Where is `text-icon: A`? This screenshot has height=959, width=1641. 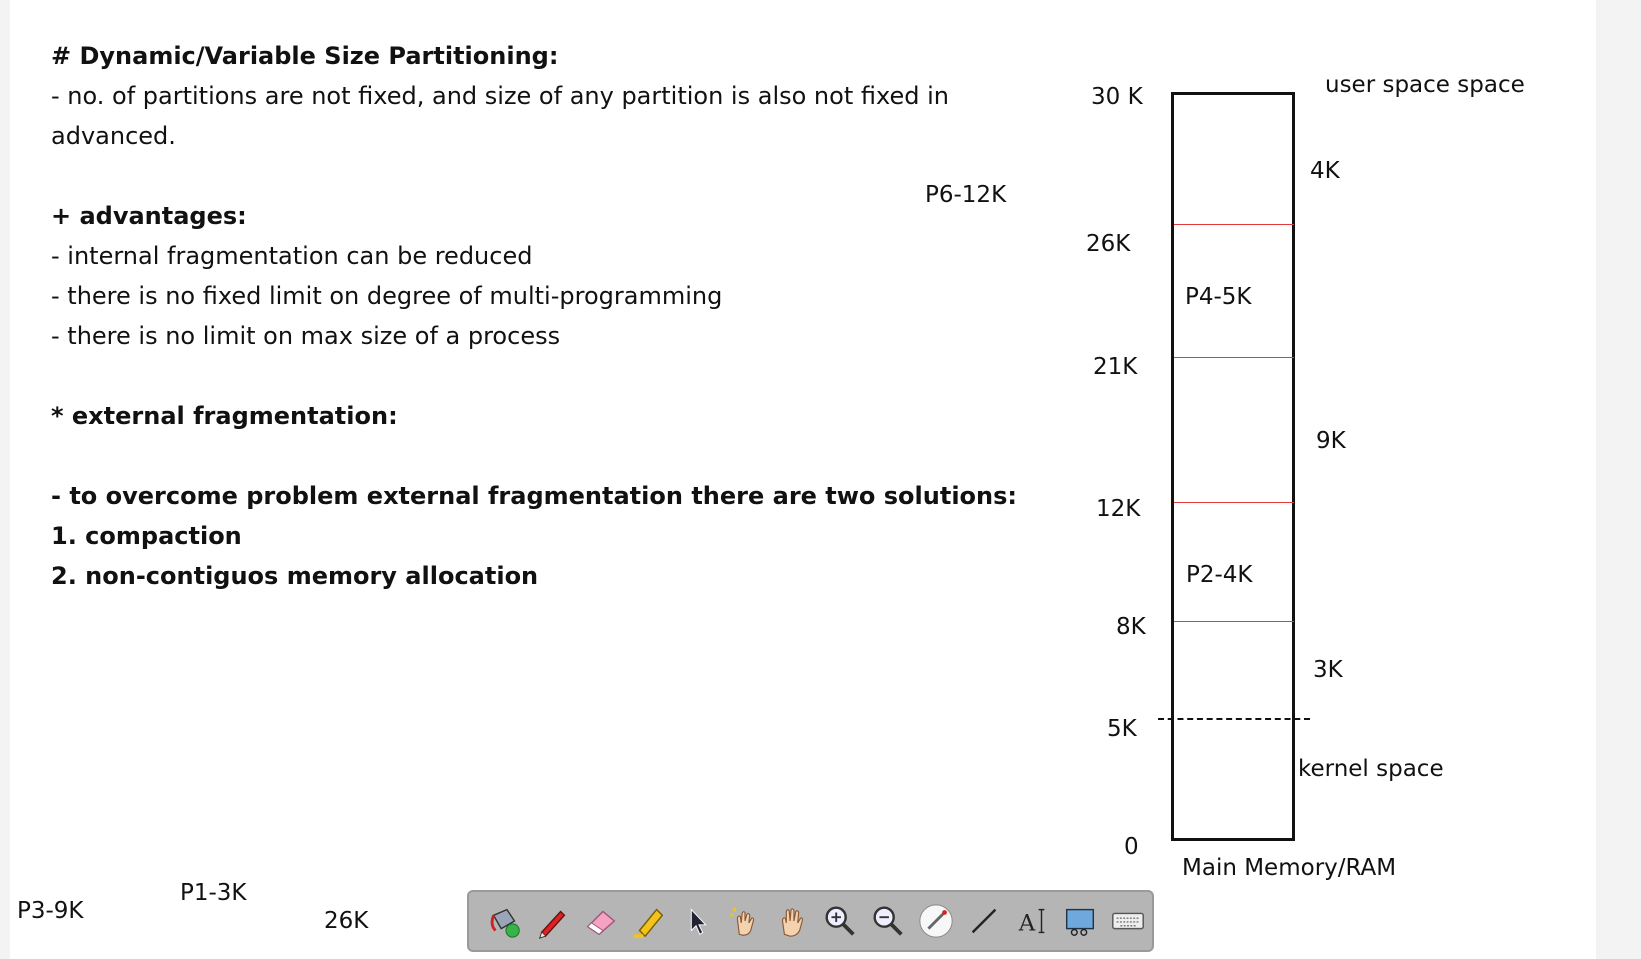
text-icon: A is located at coordinates (1032, 921).